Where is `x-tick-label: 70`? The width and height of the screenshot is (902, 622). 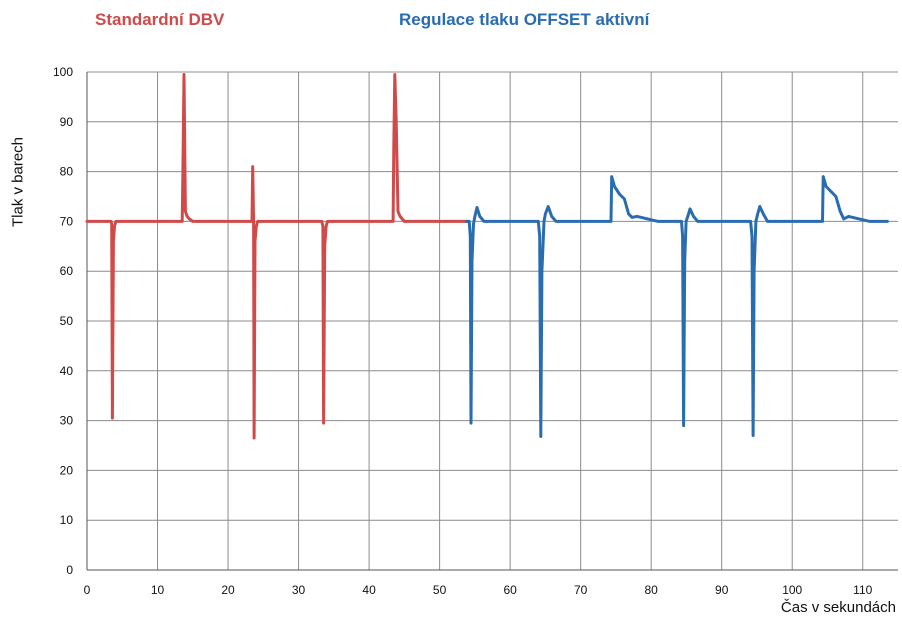 x-tick-label: 70 is located at coordinates (581, 590).